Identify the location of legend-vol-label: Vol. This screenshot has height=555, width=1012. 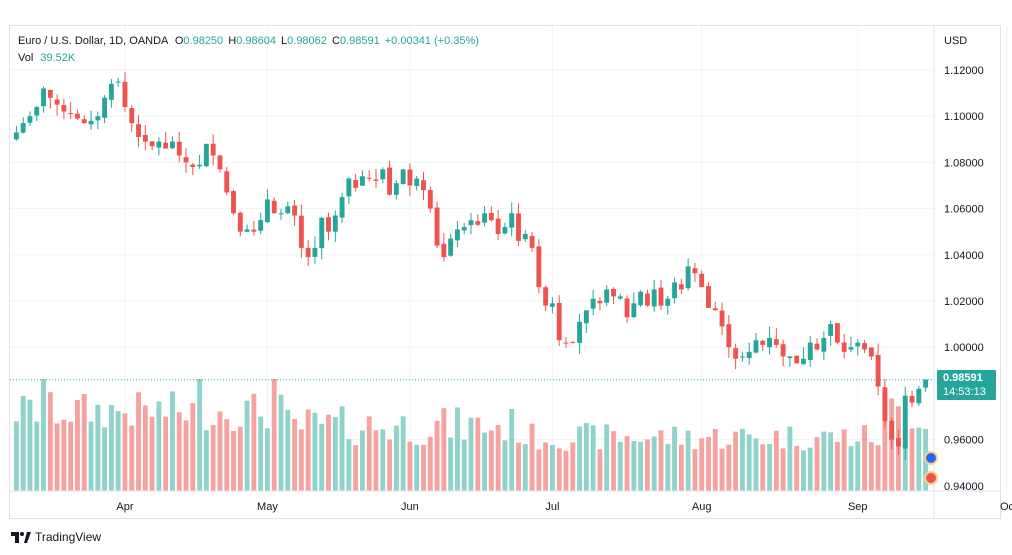
(26, 58).